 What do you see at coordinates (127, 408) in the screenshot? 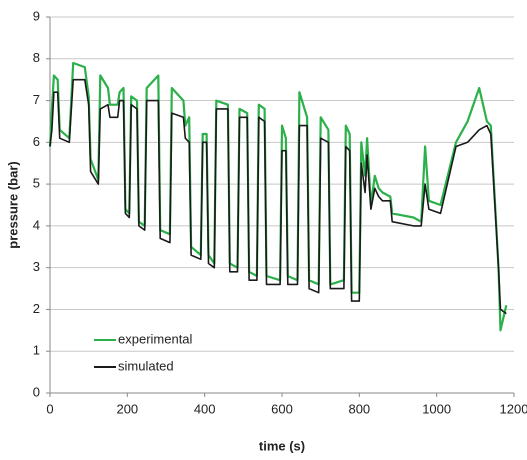
I see `x-tick-label: 200` at bounding box center [127, 408].